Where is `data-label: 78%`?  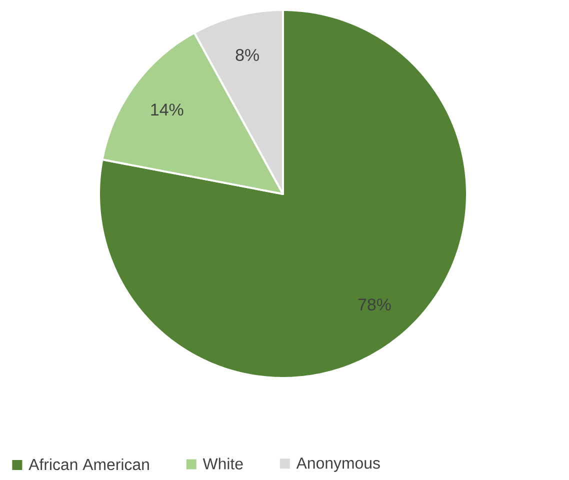 data-label: 78% is located at coordinates (374, 304).